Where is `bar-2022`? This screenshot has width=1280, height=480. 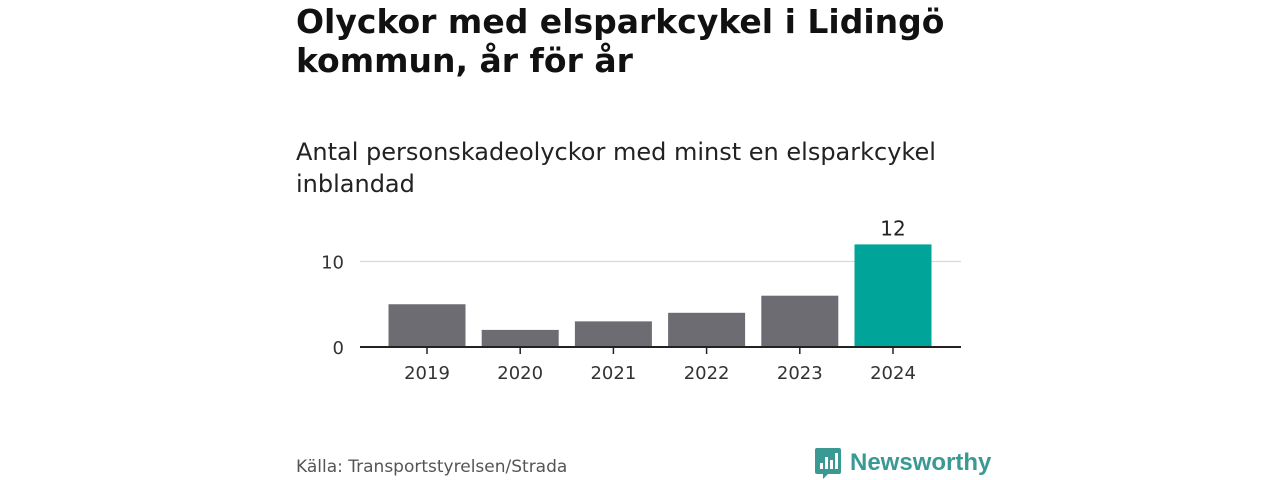 bar-2022 is located at coordinates (707, 329).